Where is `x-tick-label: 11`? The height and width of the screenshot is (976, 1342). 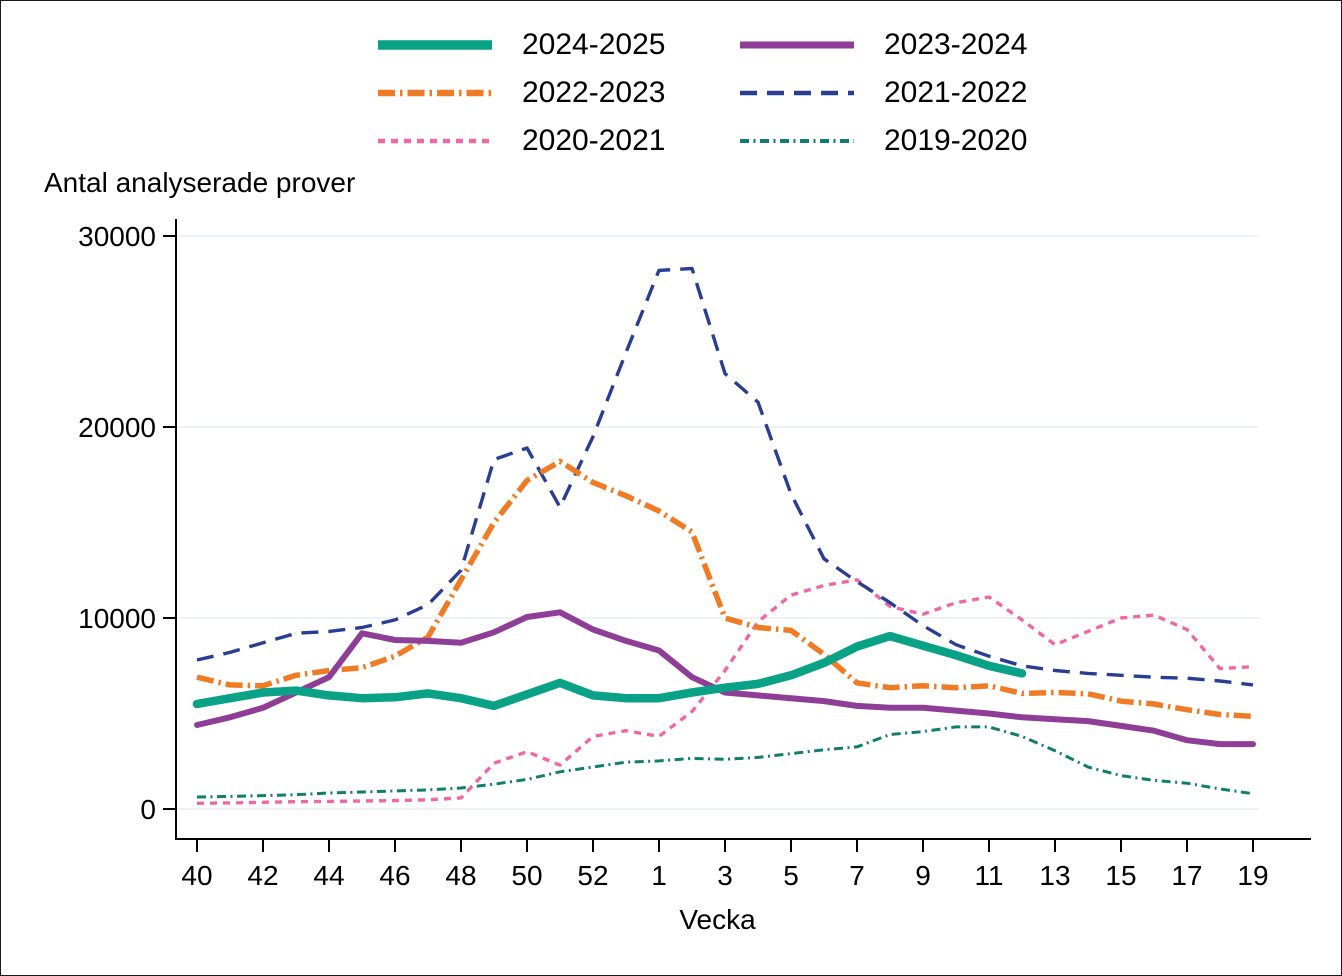 x-tick-label: 11 is located at coordinates (988, 875).